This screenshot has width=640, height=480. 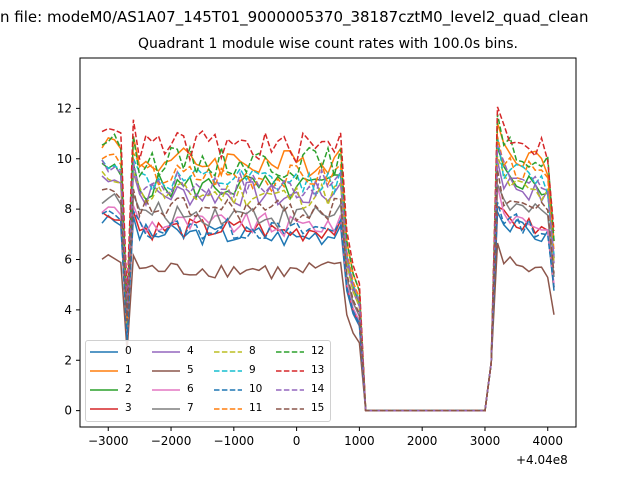 I want to click on legend-label: 11, so click(x=256, y=408).